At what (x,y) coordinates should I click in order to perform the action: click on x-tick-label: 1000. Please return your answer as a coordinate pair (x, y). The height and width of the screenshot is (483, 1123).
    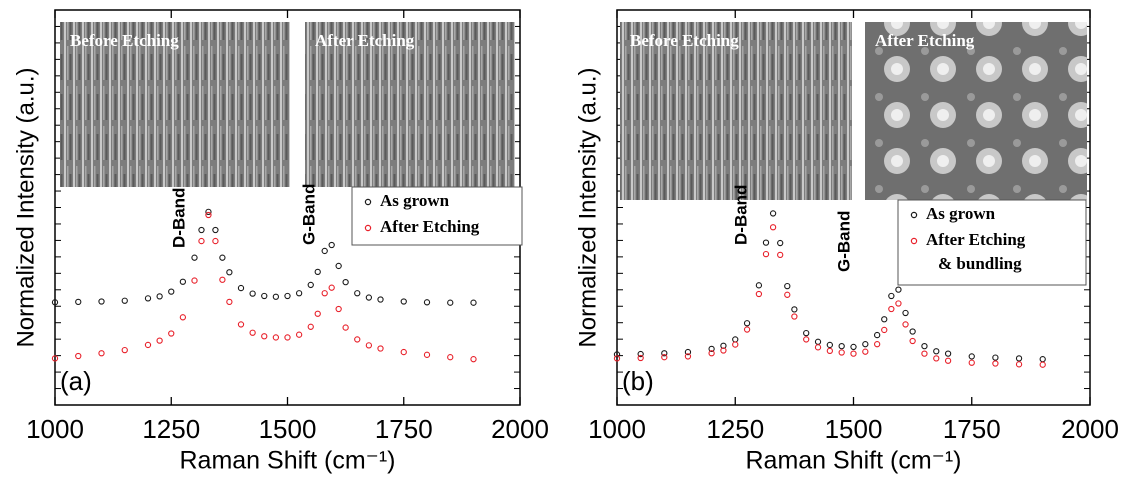
    Looking at the image, I should click on (617, 429).